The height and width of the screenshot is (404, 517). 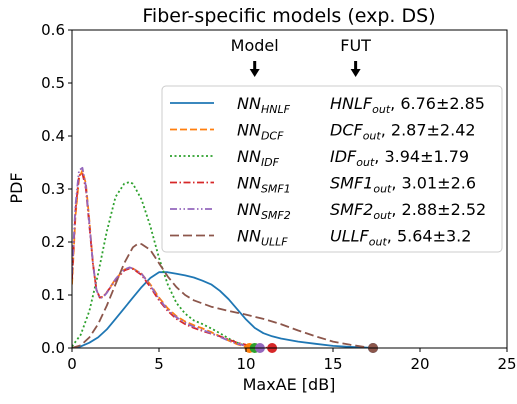 What do you see at coordinates (53, 83) in the screenshot?
I see `y-tick-label: 0.5` at bounding box center [53, 83].